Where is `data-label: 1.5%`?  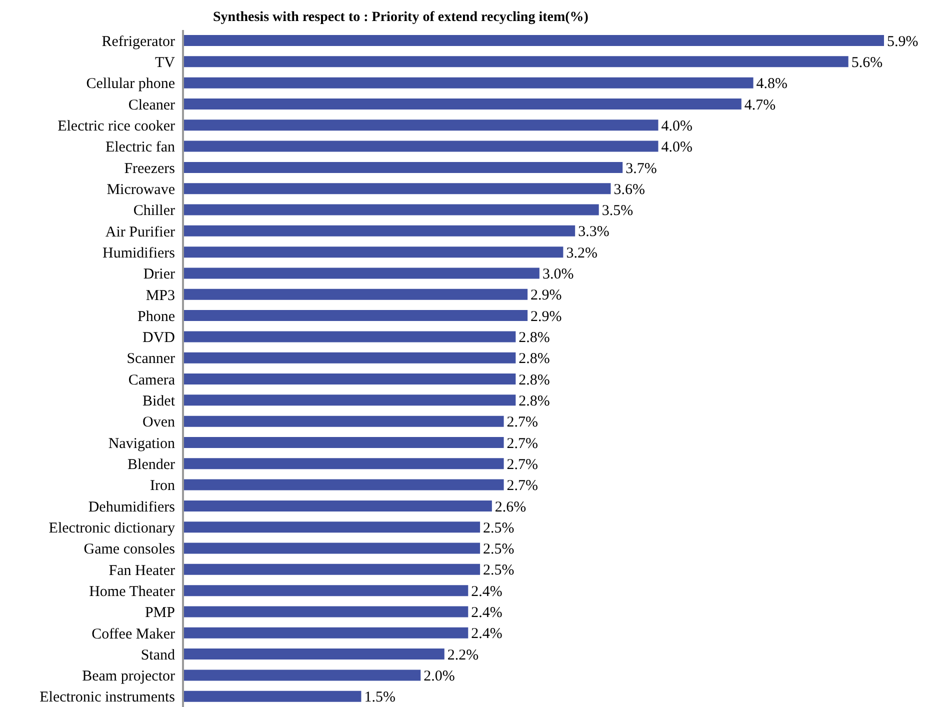 data-label: 1.5% is located at coordinates (380, 698).